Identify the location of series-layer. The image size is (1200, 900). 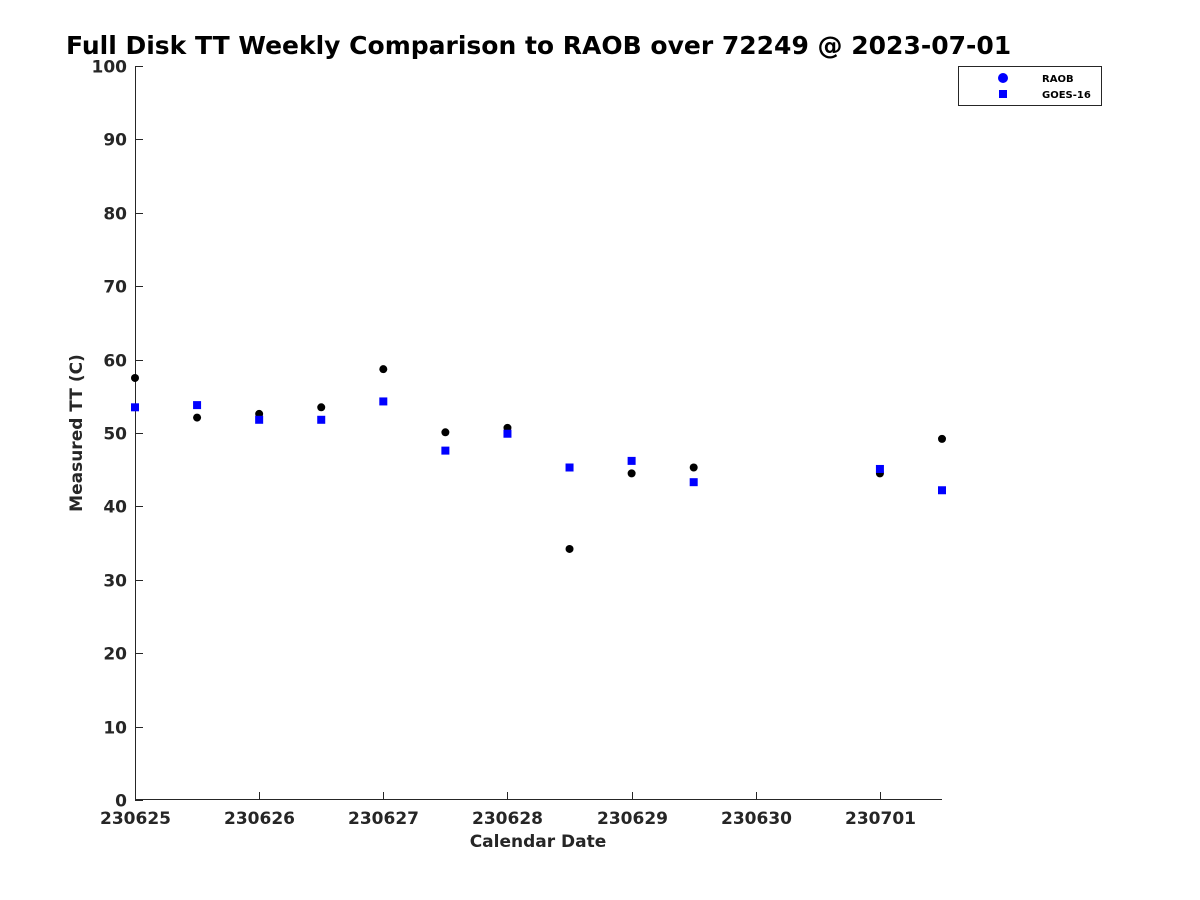
(538, 459).